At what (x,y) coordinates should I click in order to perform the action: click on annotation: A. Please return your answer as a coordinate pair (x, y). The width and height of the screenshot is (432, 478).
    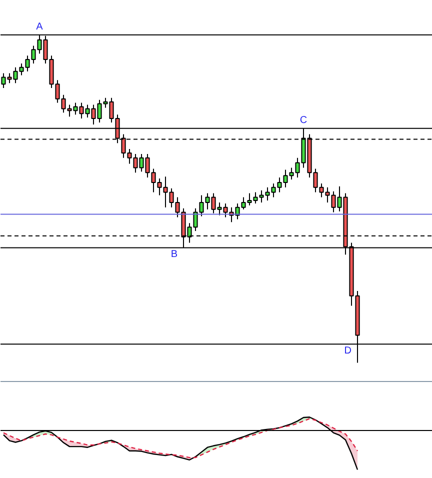
    Looking at the image, I should click on (40, 26).